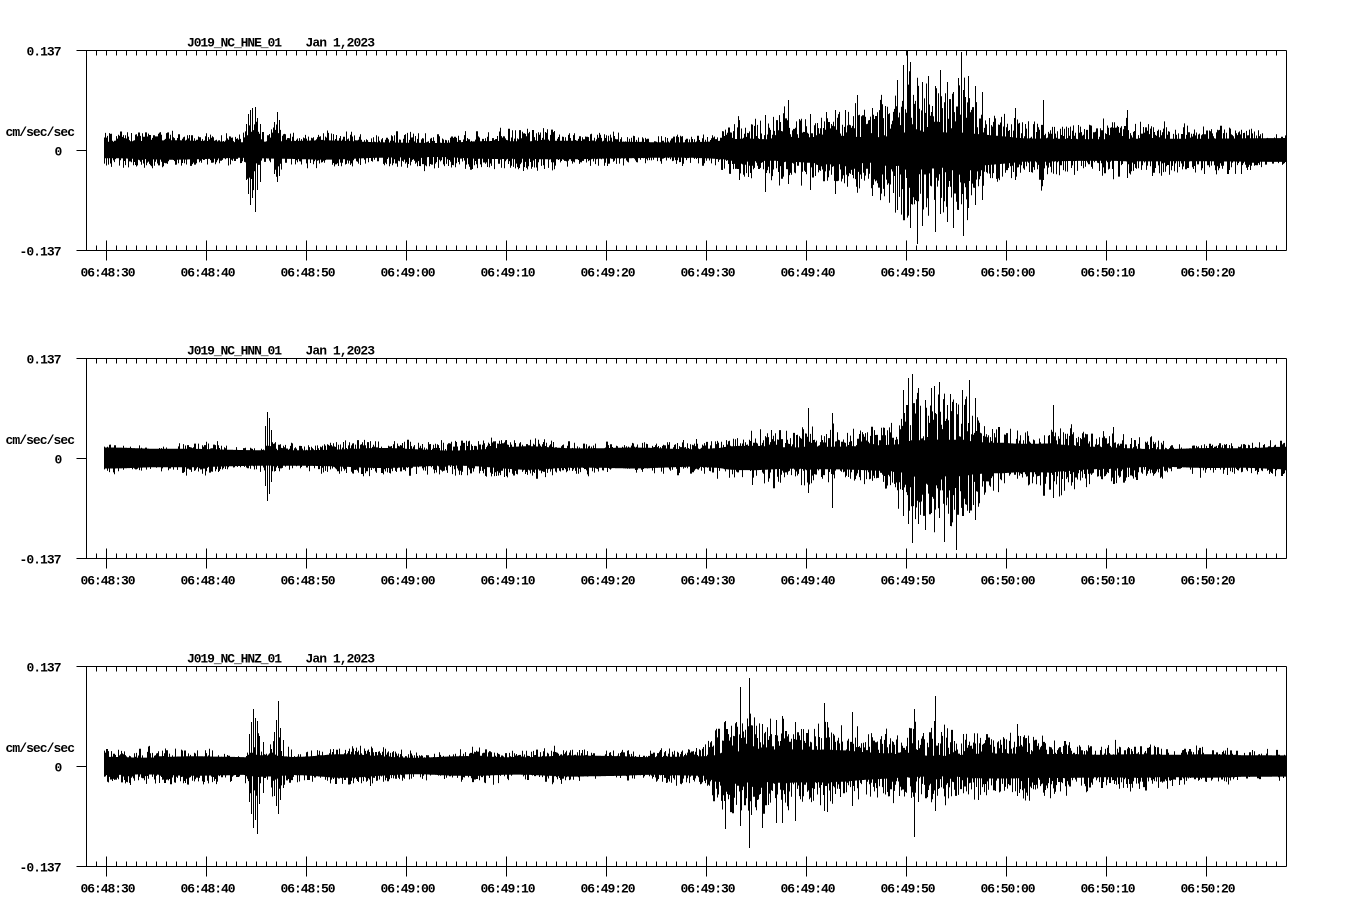 Image resolution: width=1358 pixels, height=924 pixels. Describe the element at coordinates (234, 350) in the screenshot. I see `svg-text: J019_NC_HNN_01` at that location.